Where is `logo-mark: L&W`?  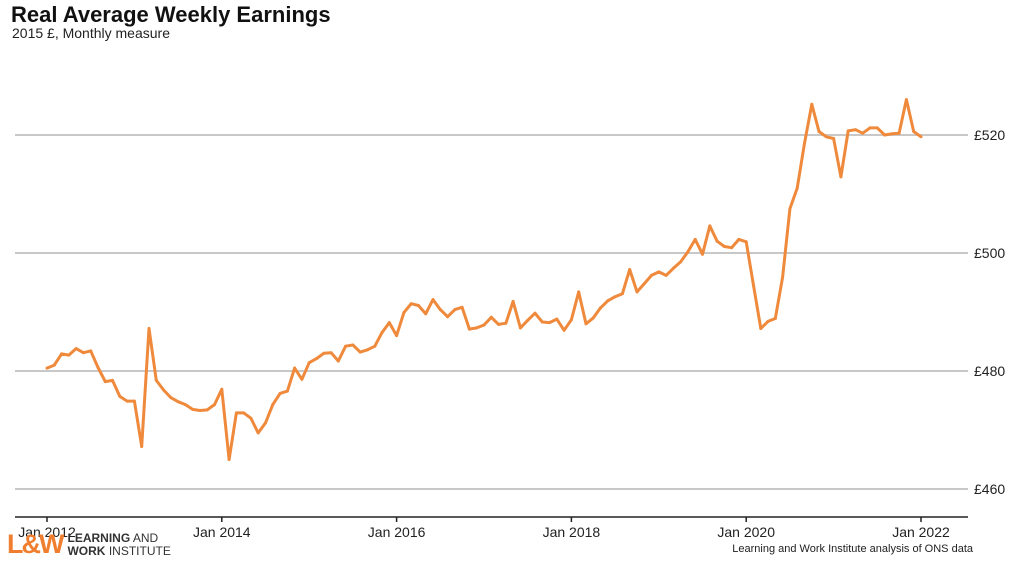
logo-mark: L&W is located at coordinates (36, 544).